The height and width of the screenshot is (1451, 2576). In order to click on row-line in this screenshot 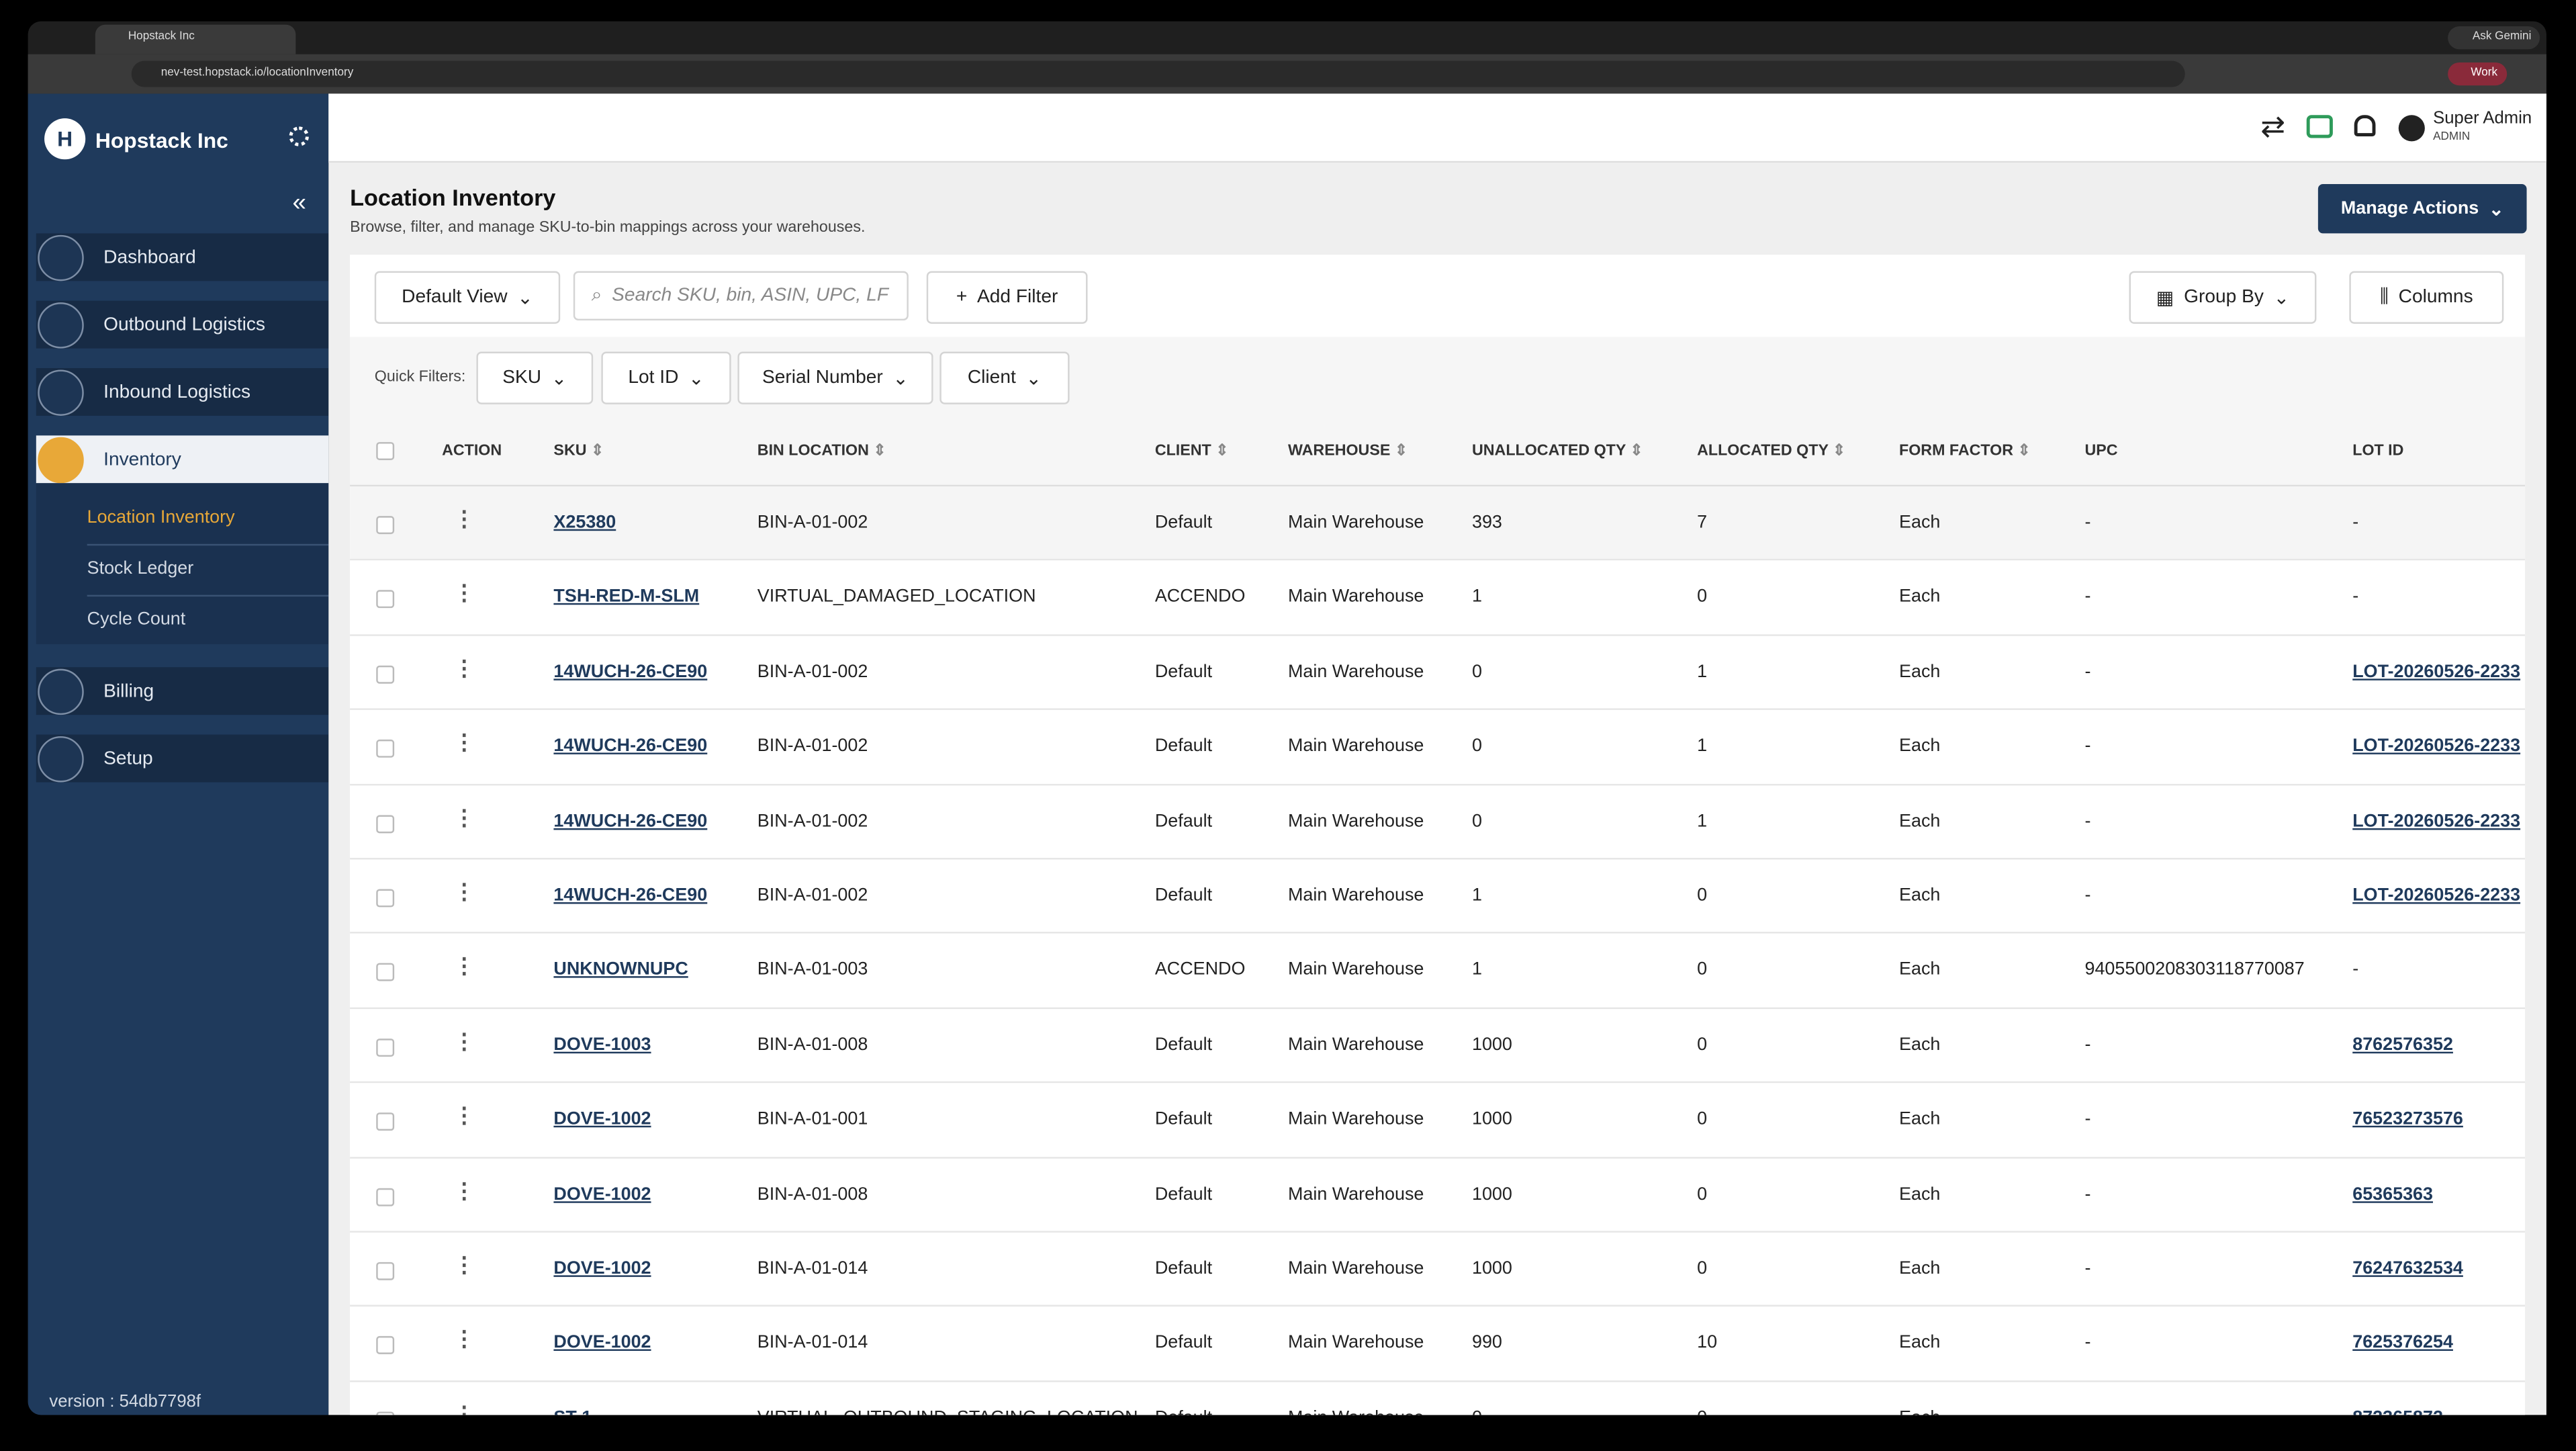, I will do `click(1438, 1008)`.